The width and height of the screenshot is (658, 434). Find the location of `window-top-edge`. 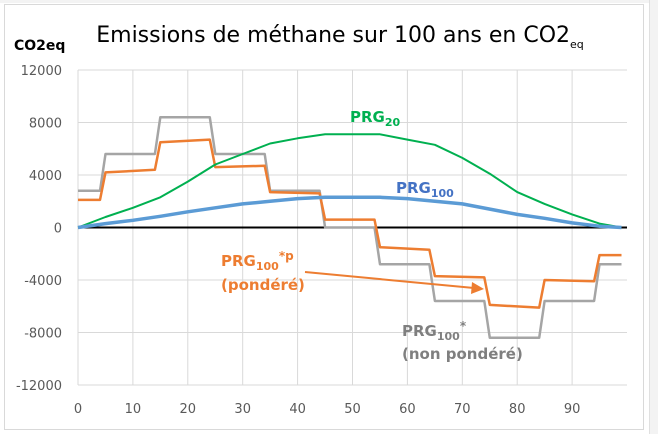

window-top-edge is located at coordinates (329, 1).